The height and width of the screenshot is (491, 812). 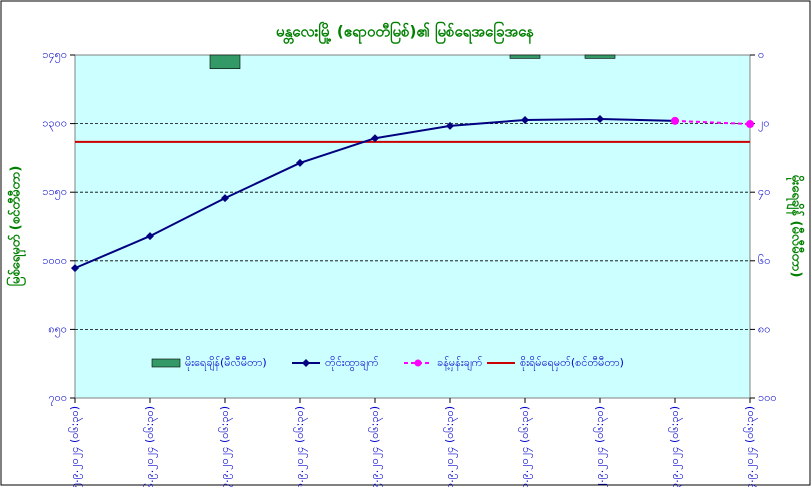 I want to click on y-tick-label: ၁၄၅၀, so click(x=54, y=55).